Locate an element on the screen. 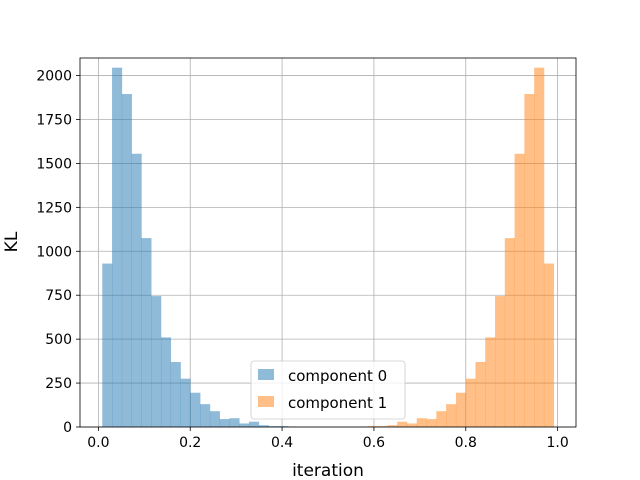  y-tick-label: 1500 is located at coordinates (54, 164).